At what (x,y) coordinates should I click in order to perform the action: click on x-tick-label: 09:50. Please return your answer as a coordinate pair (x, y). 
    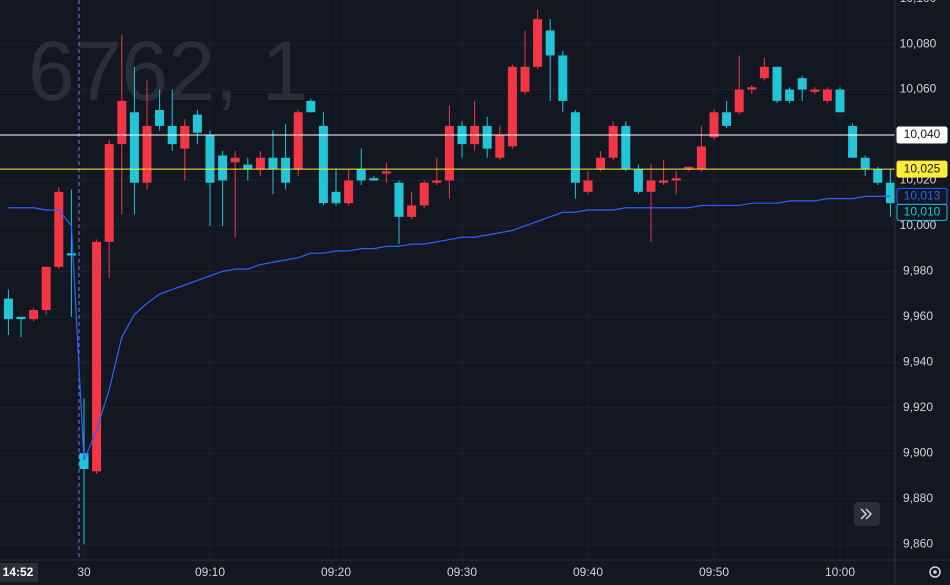
    Looking at the image, I should click on (714, 572).